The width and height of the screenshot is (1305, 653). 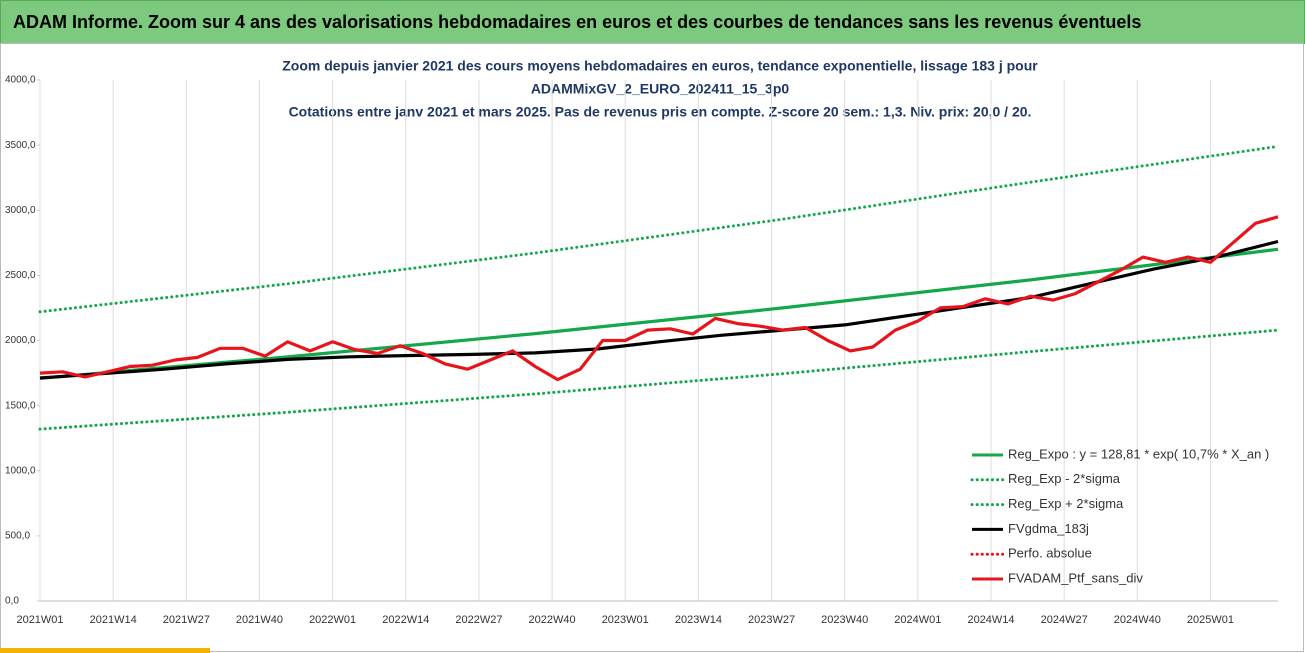 I want to click on x-tick-label: 2022W14, so click(x=405, y=620).